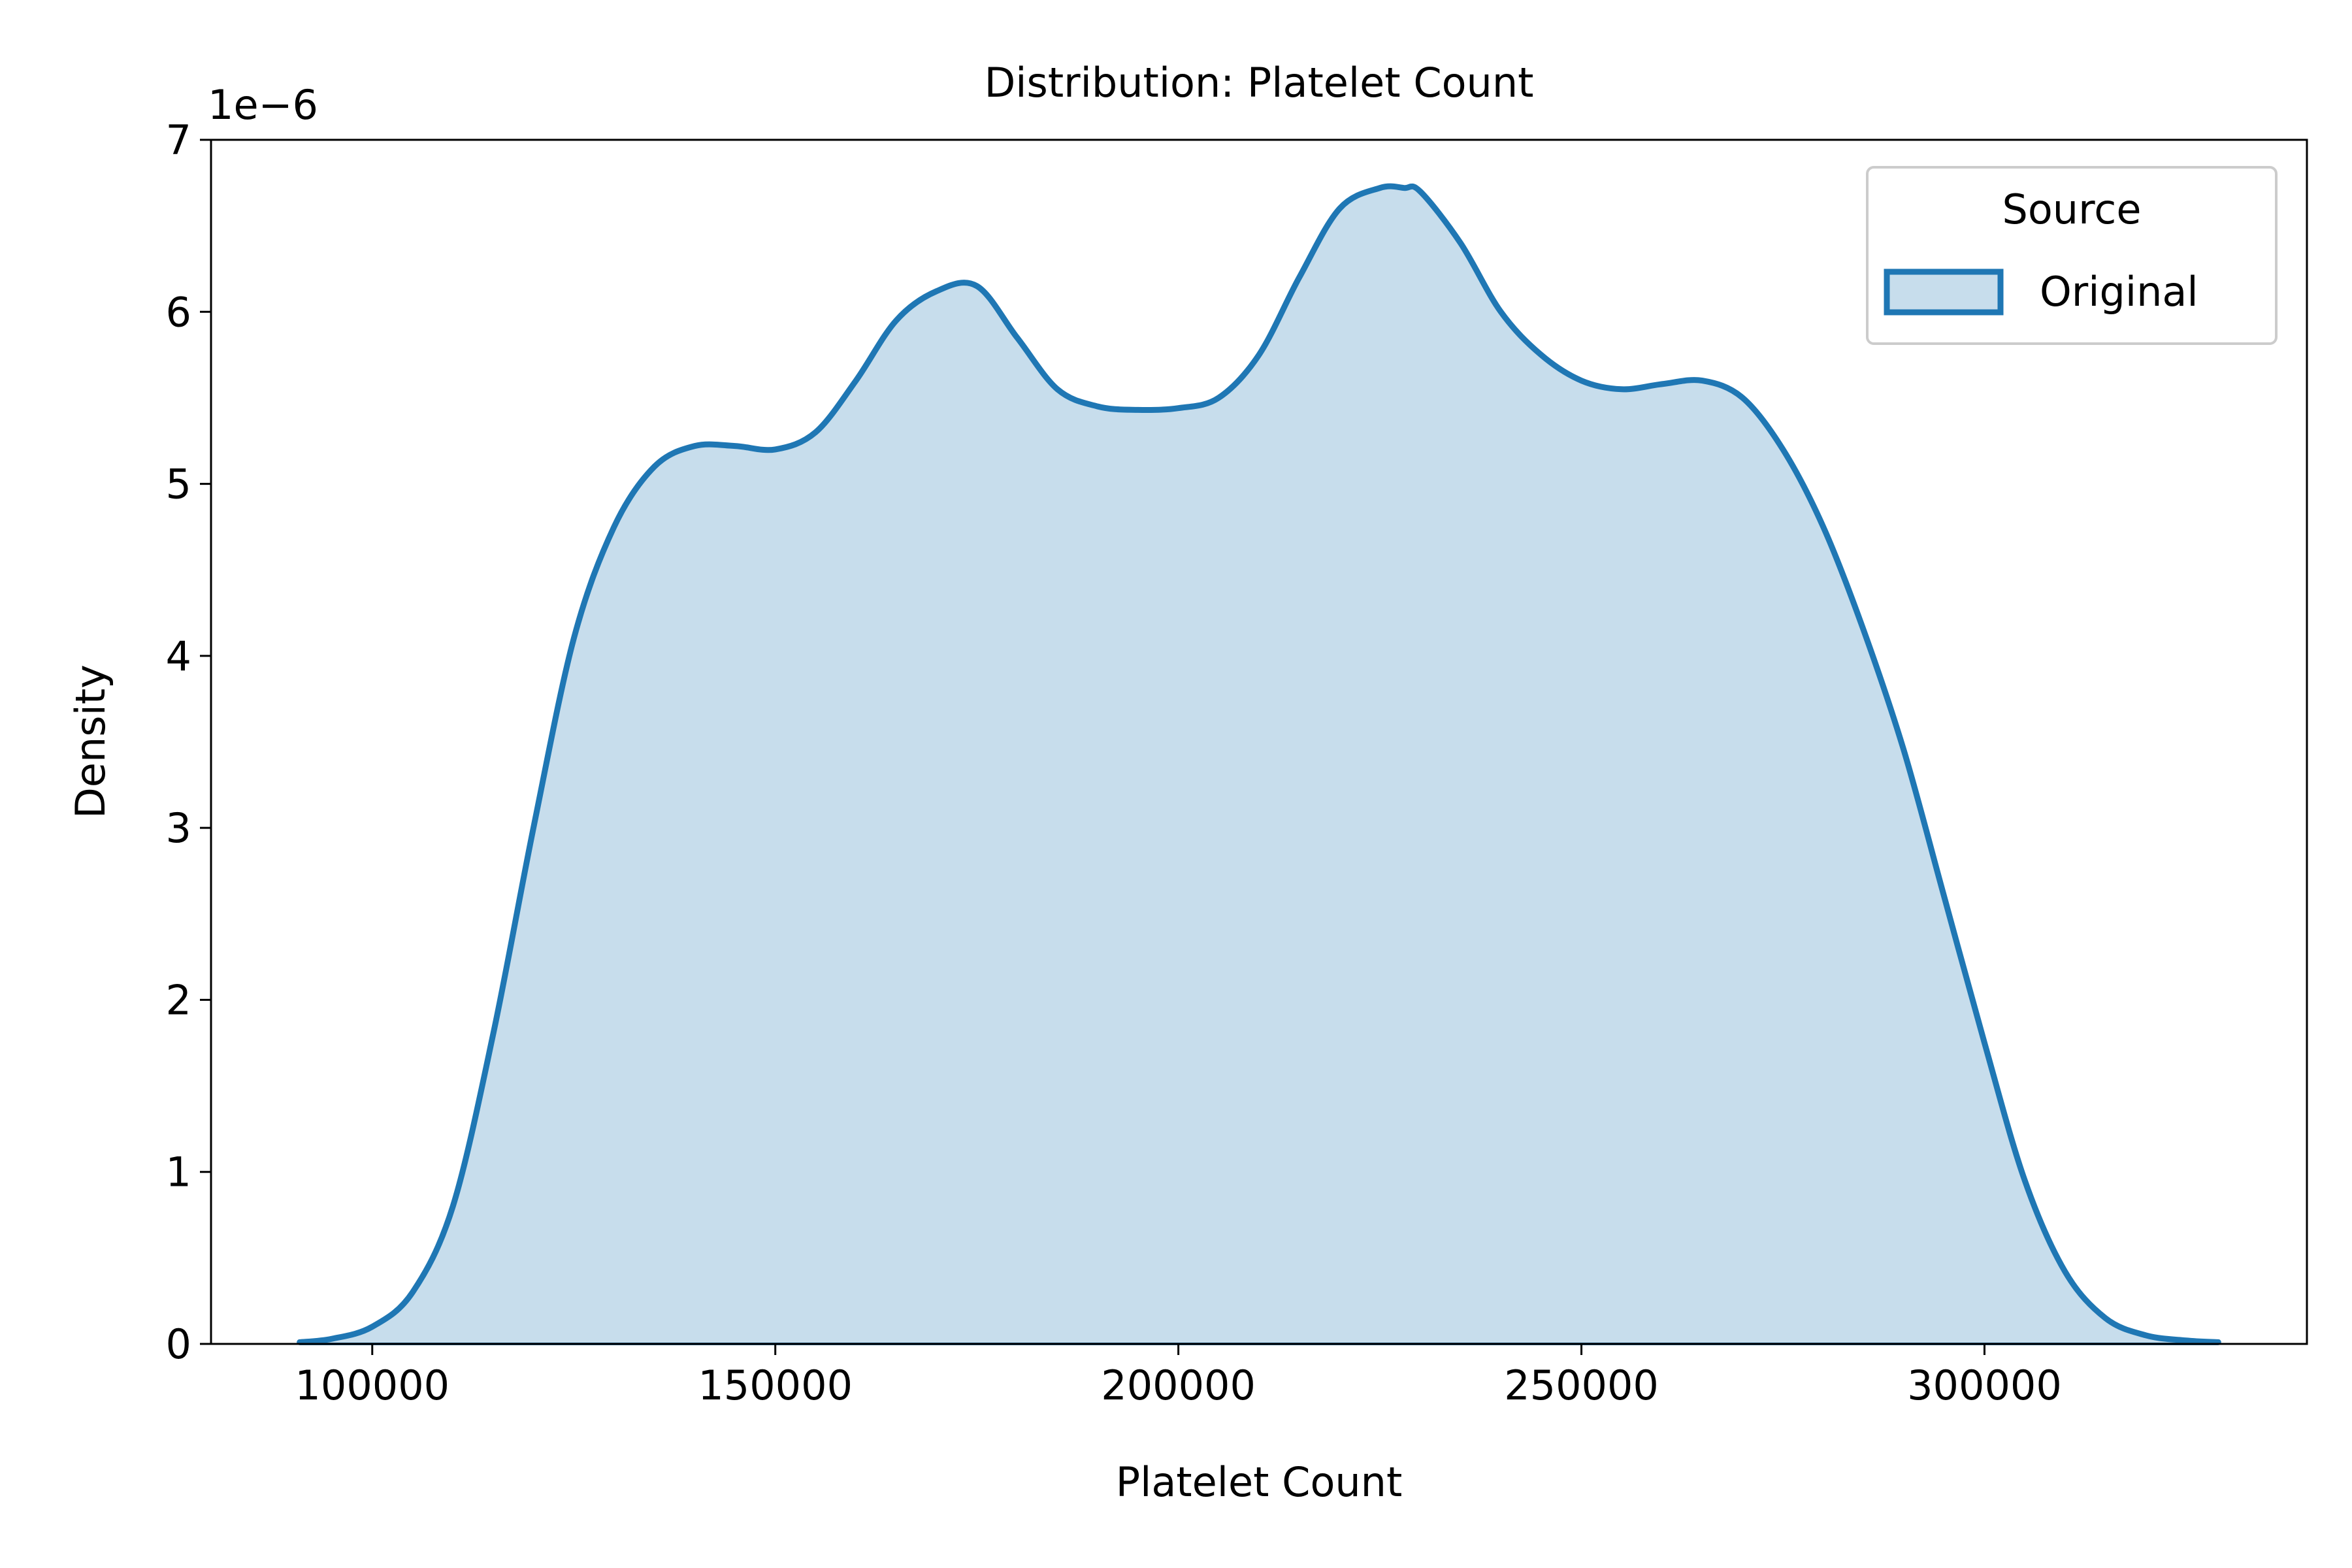 This screenshot has height=1568, width=2352. Describe the element at coordinates (1259, 82) in the screenshot. I see `chart-title: Distribution: Platelet Count` at that location.